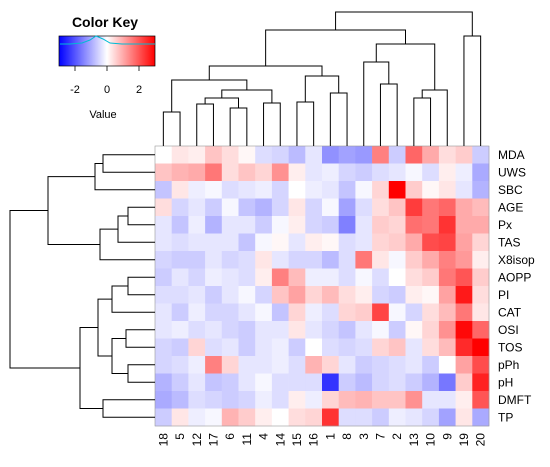 The height and width of the screenshot is (467, 550). What do you see at coordinates (106, 81) in the screenshot?
I see `color-key-ticks: -2 0 2` at bounding box center [106, 81].